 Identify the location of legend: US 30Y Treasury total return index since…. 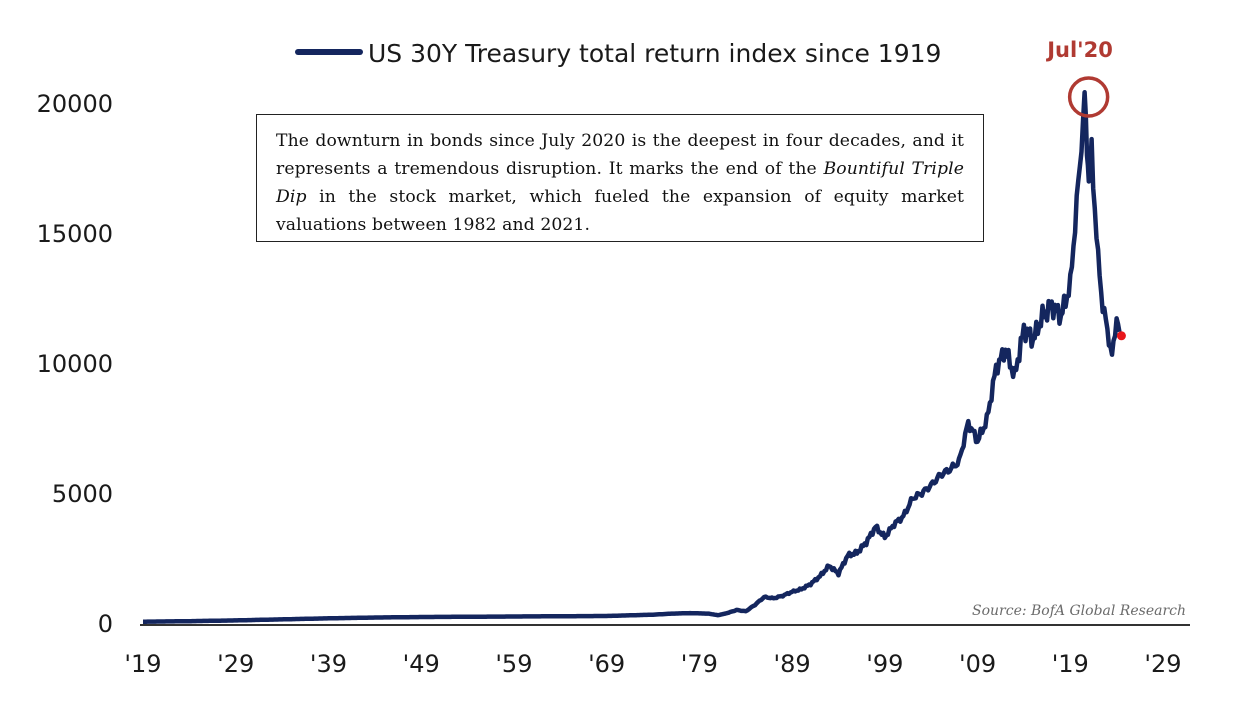
(618, 53).